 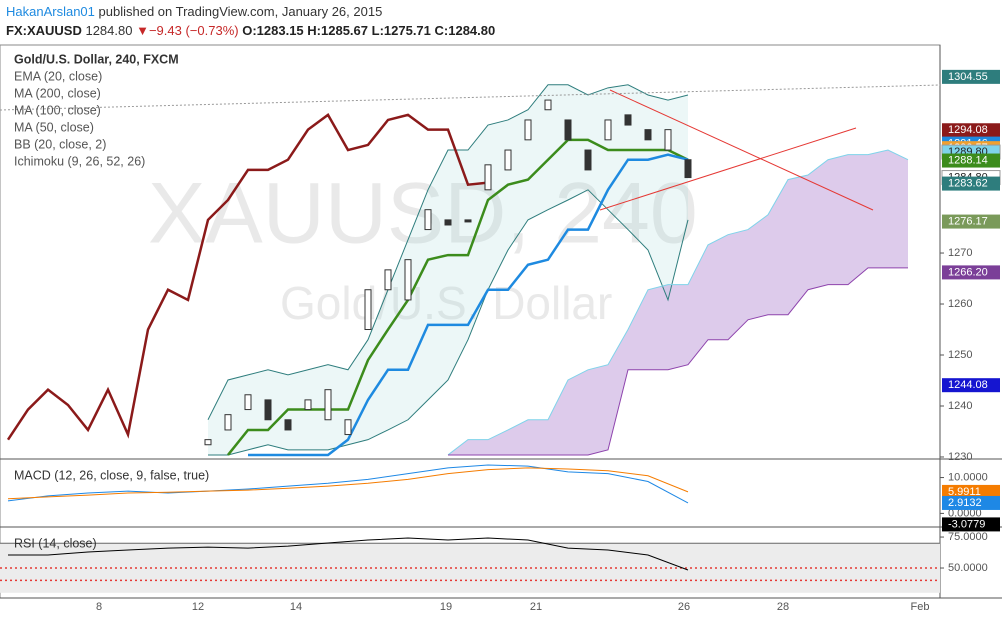 I want to click on price-label: -3.0779, so click(x=966, y=524).